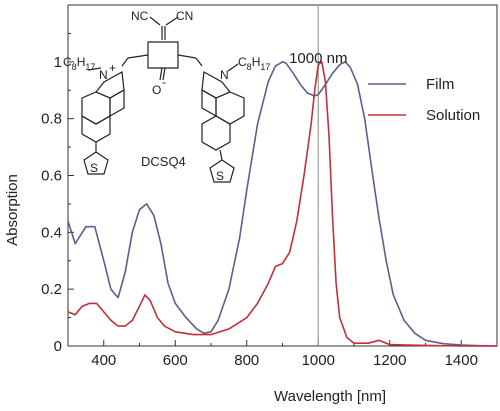 The image size is (500, 411). Describe the element at coordinates (164, 82) in the screenshot. I see `mol-label-o-charge: -` at that location.